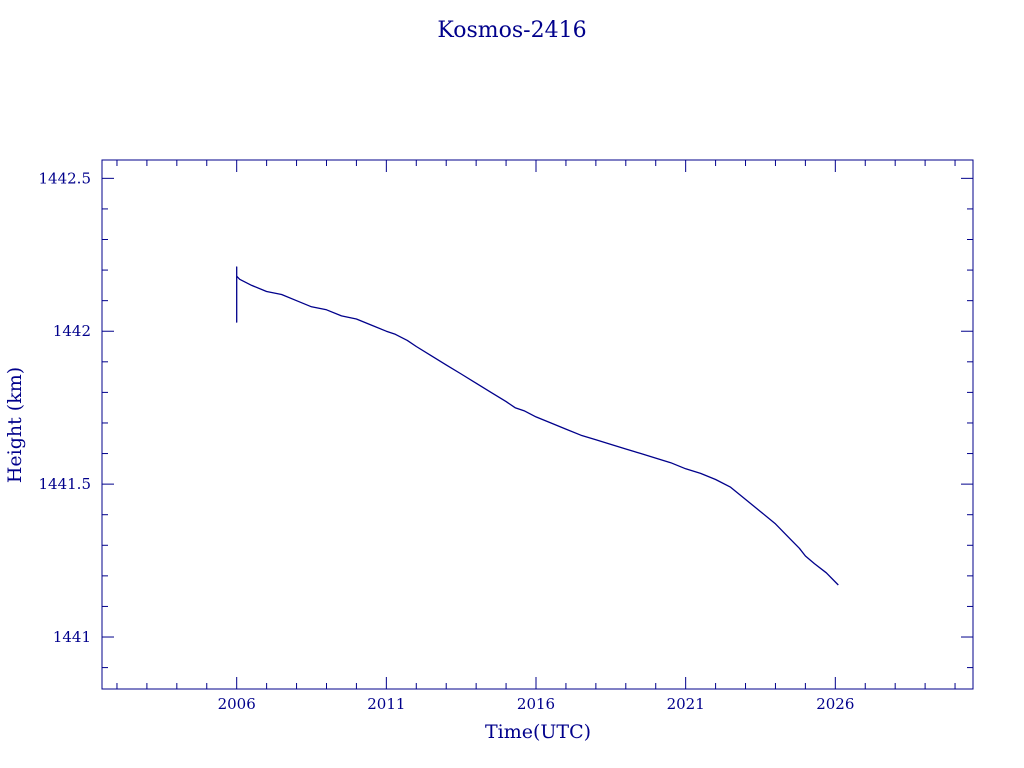 This screenshot has width=1024, height=768. Describe the element at coordinates (538, 732) in the screenshot. I see `x-axis-label: Time(UTC)` at that location.